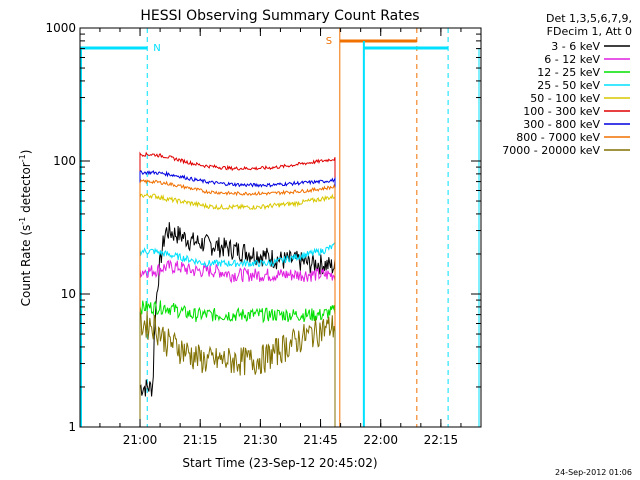 The height and width of the screenshot is (480, 640). Describe the element at coordinates (140, 440) in the screenshot. I see `x-tick-label-0: 21:00` at that location.